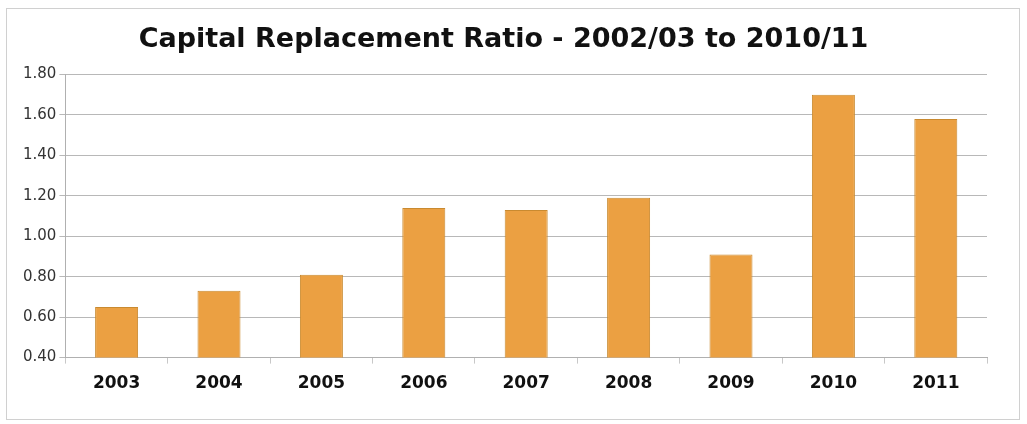 The image size is (1027, 424). I want to click on y-tick-label: 1.00, so click(39, 235).